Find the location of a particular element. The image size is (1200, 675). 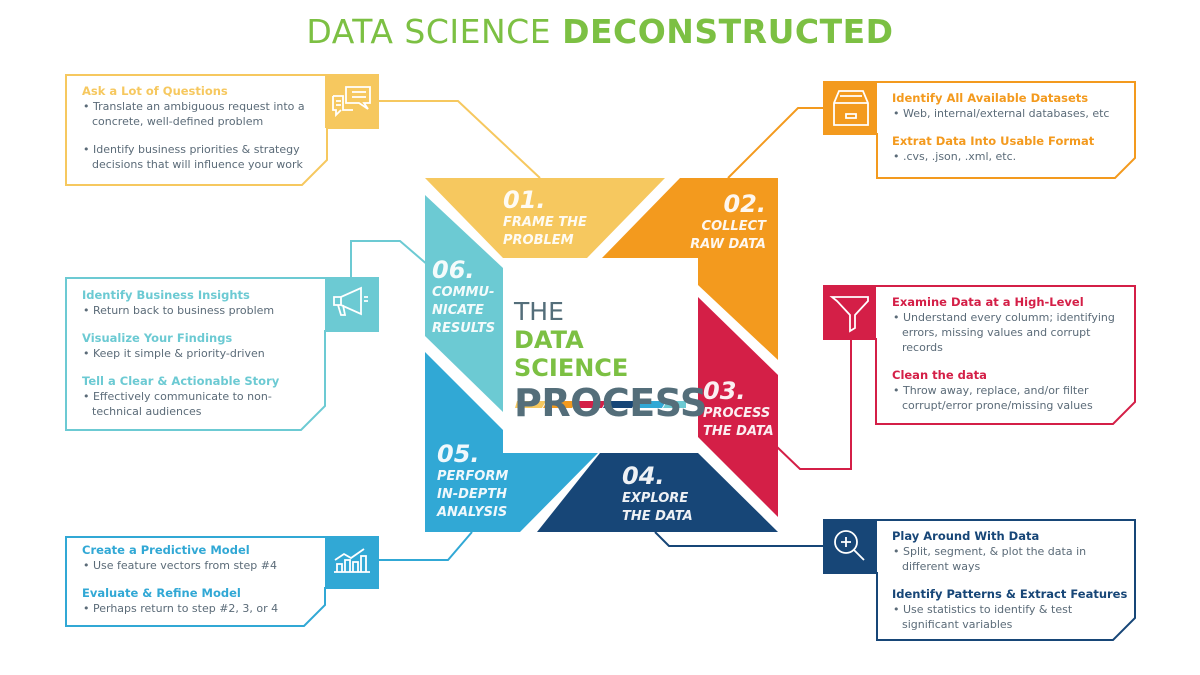

center-process: PROCESS is located at coordinates (610, 403).